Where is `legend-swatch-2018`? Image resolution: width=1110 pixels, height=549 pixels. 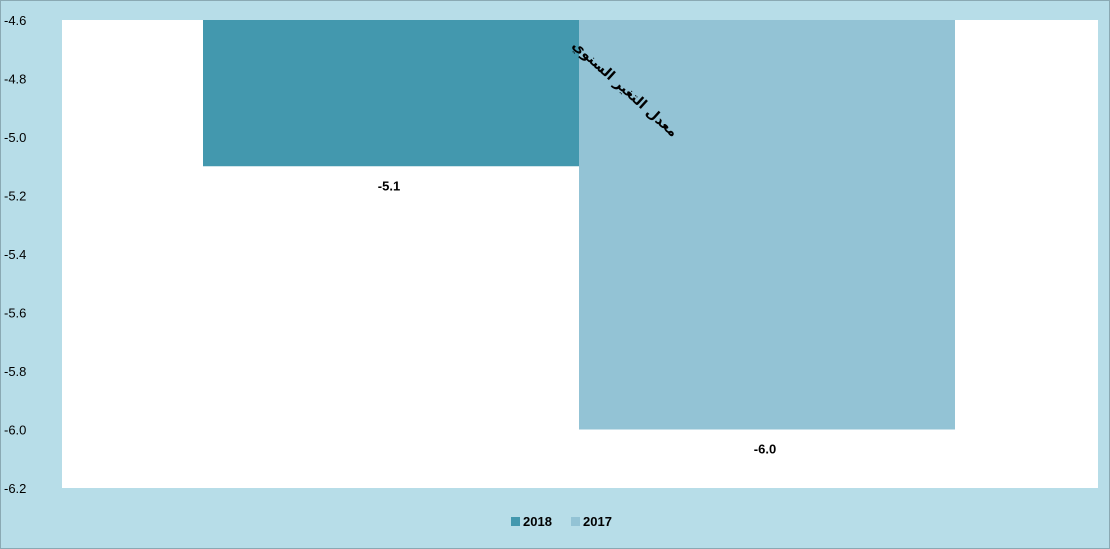 legend-swatch-2018 is located at coordinates (515, 521).